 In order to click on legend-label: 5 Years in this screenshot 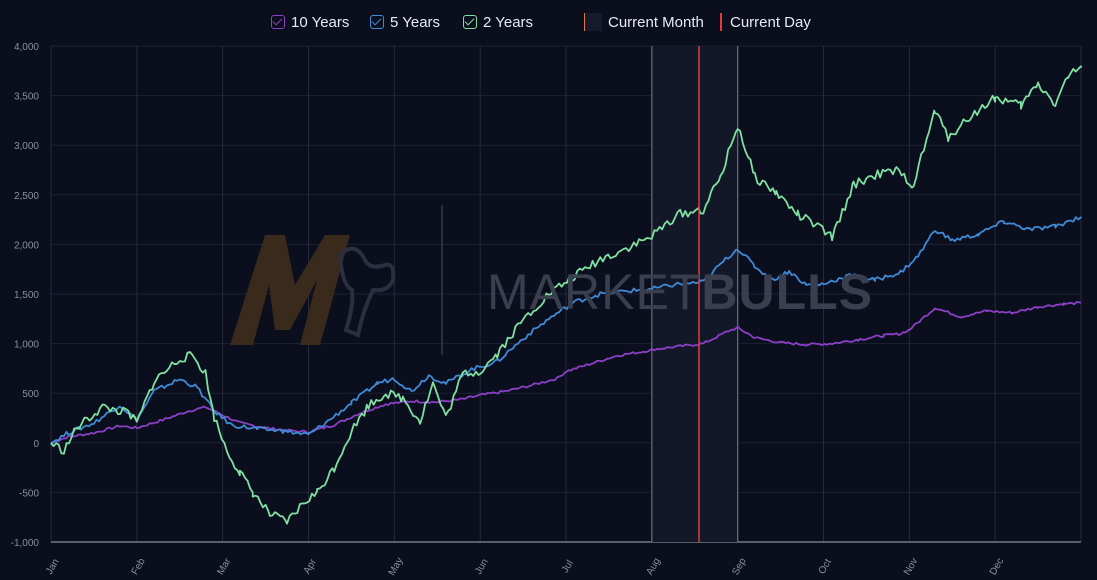, I will do `click(415, 22)`.